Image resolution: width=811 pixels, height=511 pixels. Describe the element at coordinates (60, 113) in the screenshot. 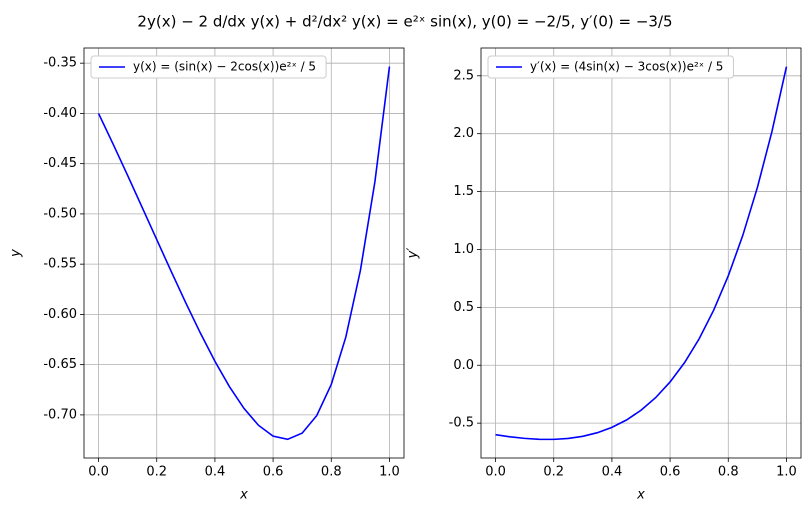

I see `y-tick-label: -0.40` at that location.